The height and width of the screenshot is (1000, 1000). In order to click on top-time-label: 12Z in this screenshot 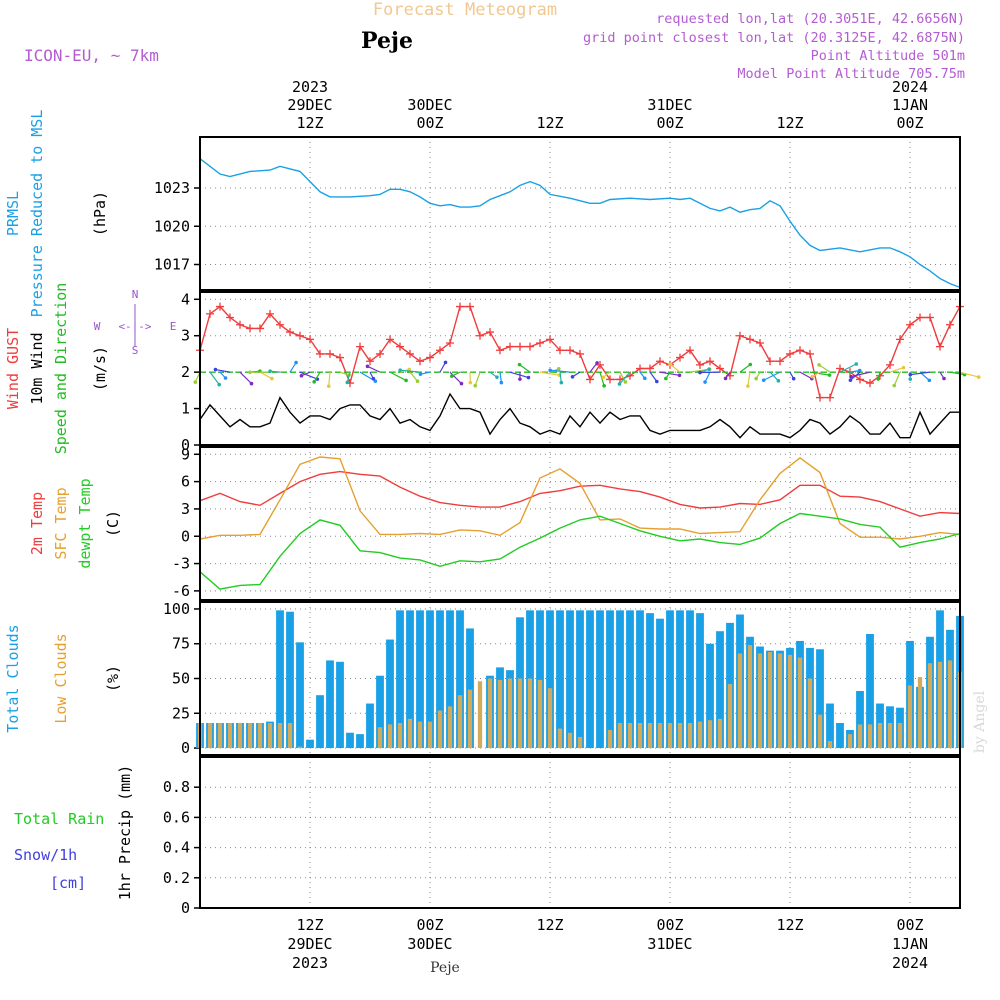, I will do `click(789, 123)`.